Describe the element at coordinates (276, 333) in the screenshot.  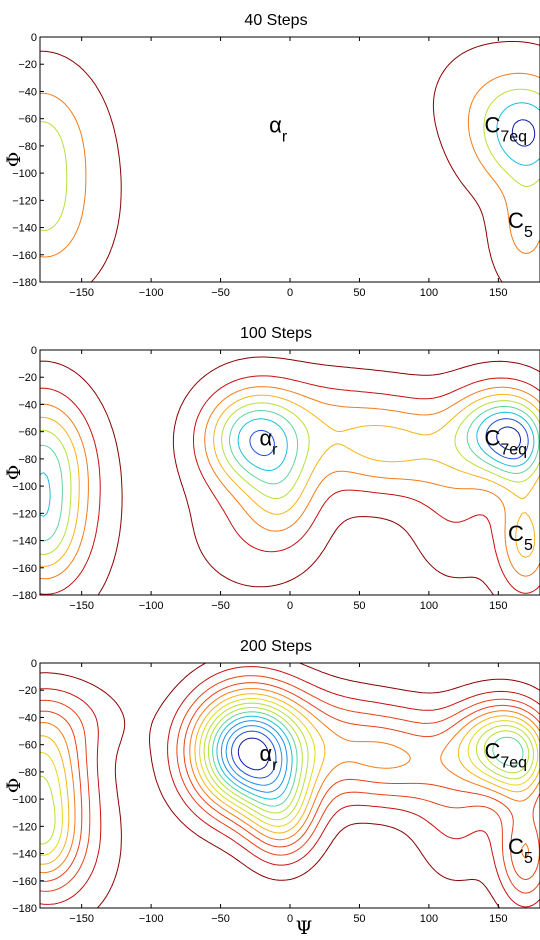
I see `panel-title: 100 Steps` at that location.